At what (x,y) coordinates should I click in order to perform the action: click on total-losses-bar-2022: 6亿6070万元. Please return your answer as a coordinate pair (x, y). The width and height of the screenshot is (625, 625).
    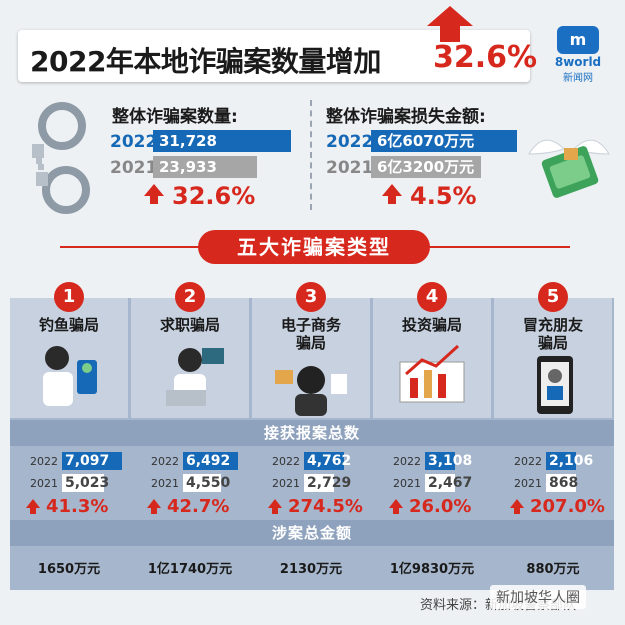
    Looking at the image, I should click on (444, 141).